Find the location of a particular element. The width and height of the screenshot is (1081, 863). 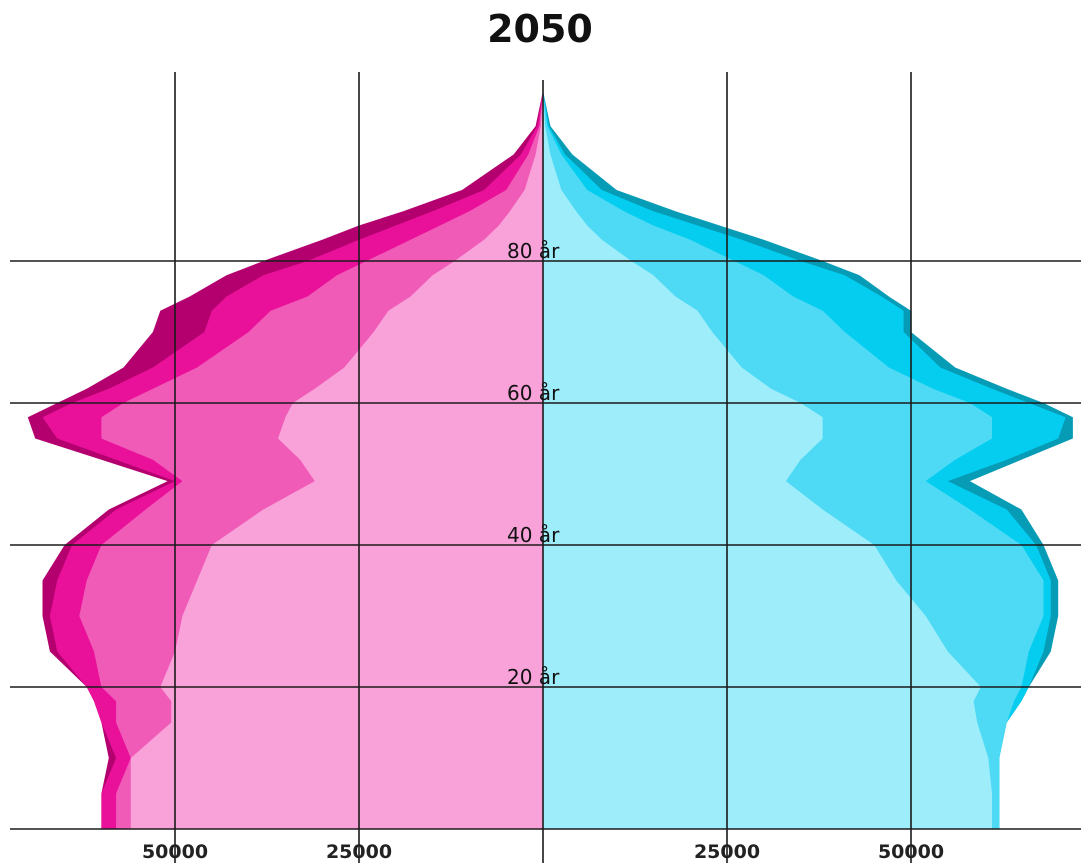

age-label-60: 60 år is located at coordinates (533, 393).